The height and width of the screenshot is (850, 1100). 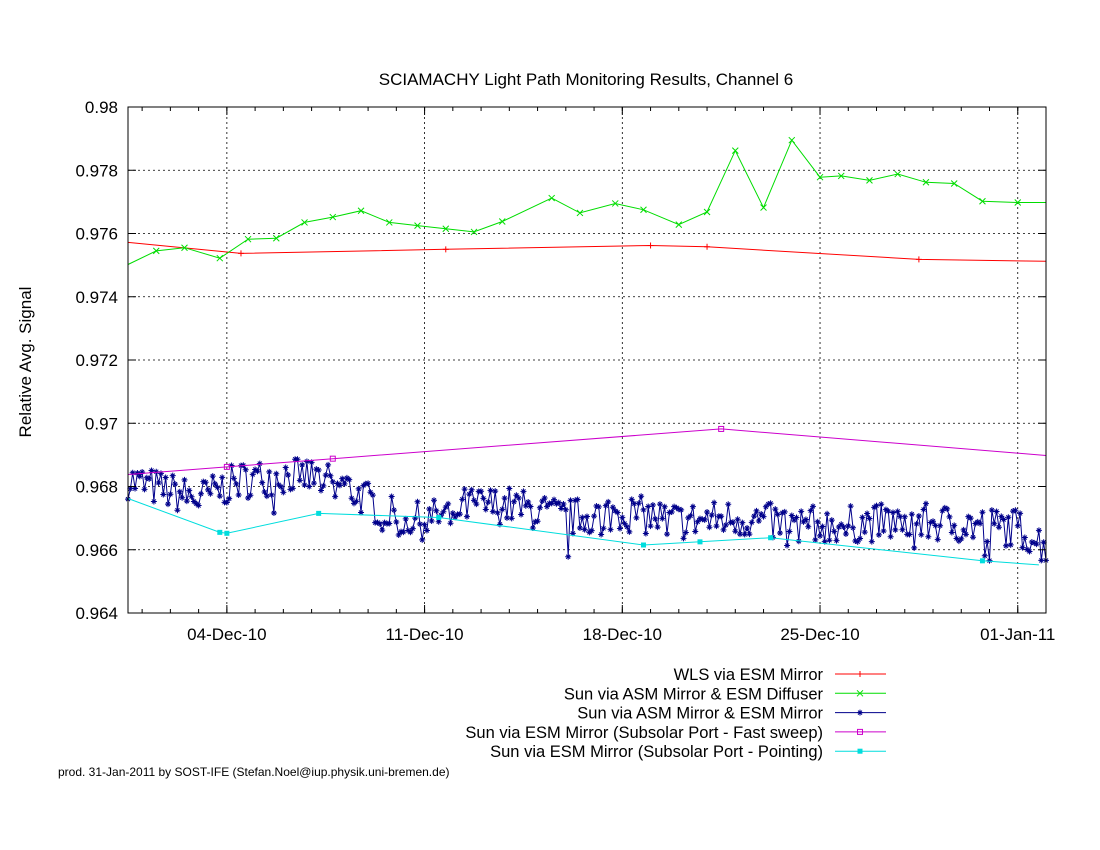 I want to click on series-sun-via-asm-mirror-esm-diffuser, so click(x=586, y=200).